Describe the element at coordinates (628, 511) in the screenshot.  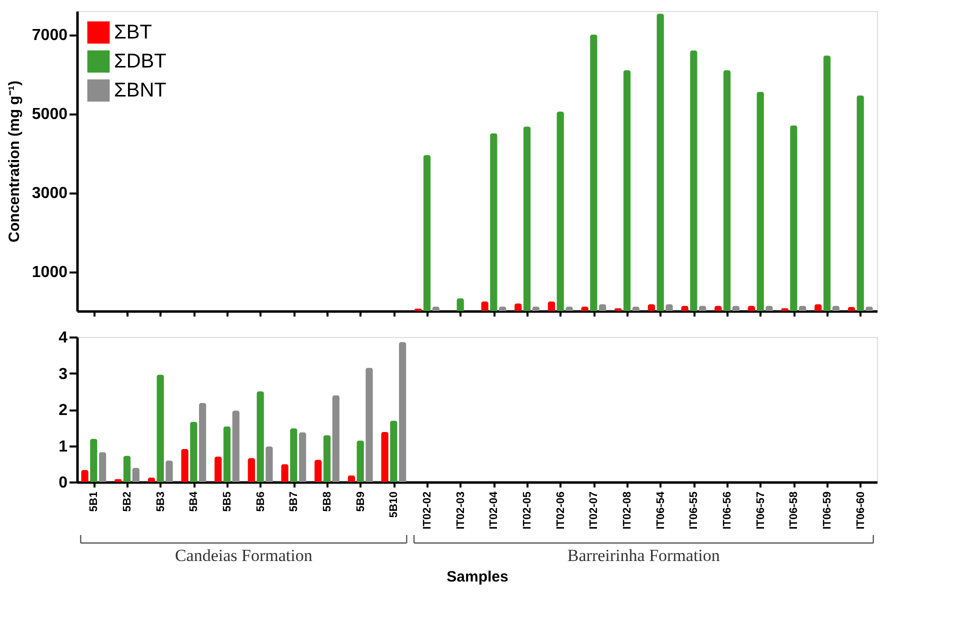
I see `x-tick-label: IT02-08` at that location.